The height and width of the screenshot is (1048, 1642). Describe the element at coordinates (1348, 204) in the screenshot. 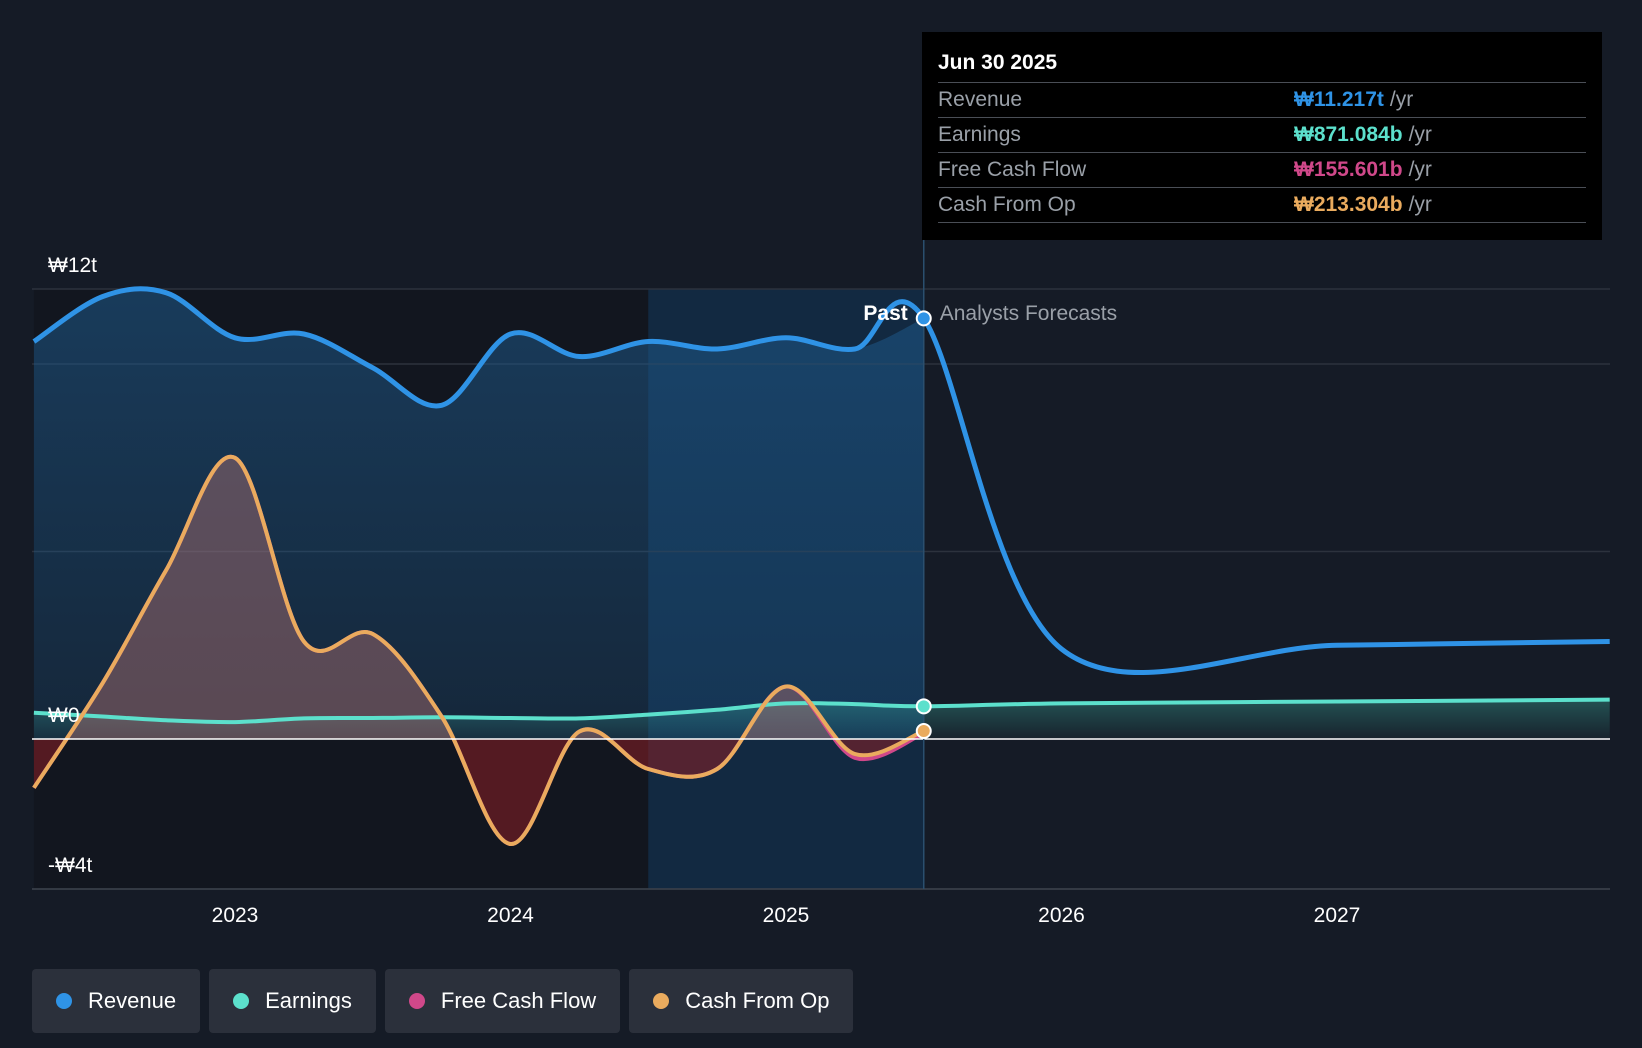

I see `tooltip-value: ₩213.304b` at that location.